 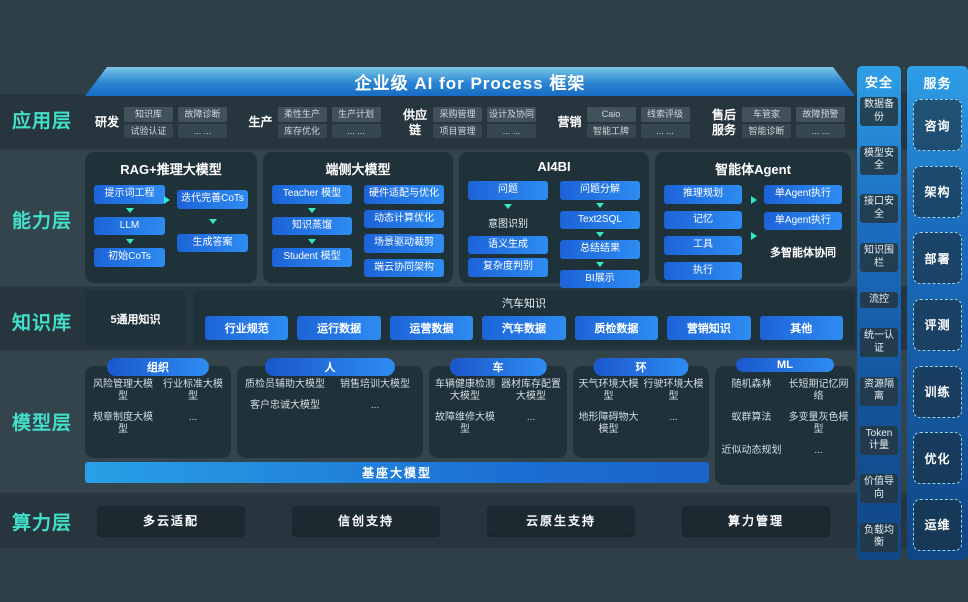 What do you see at coordinates (135, 318) in the screenshot?
I see `knowledge-general-box: 5通用知识` at bounding box center [135, 318].